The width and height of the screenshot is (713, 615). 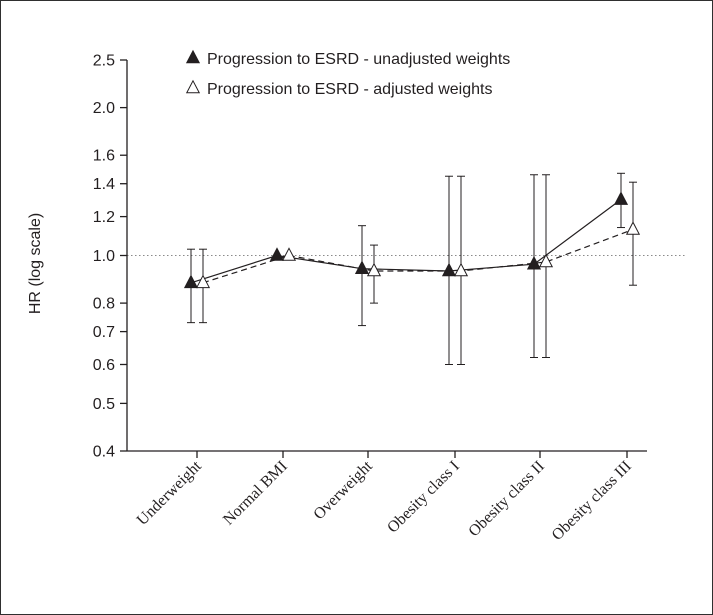 What do you see at coordinates (193, 57) in the screenshot?
I see `legend-marker-filled-triangle` at bounding box center [193, 57].